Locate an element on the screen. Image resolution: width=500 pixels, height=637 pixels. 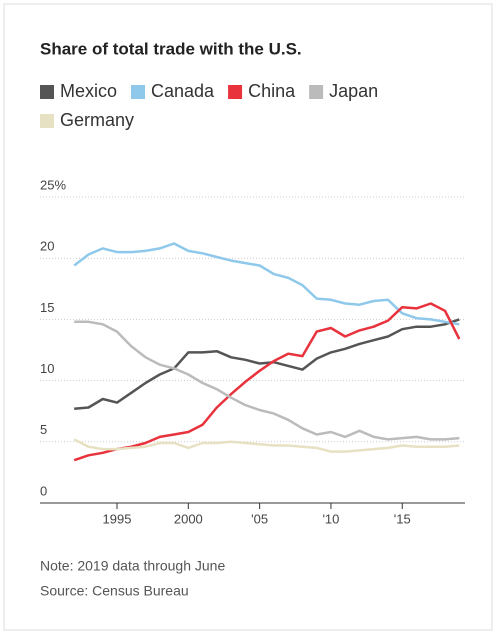
y-tick-label: 25% is located at coordinates (53, 184).